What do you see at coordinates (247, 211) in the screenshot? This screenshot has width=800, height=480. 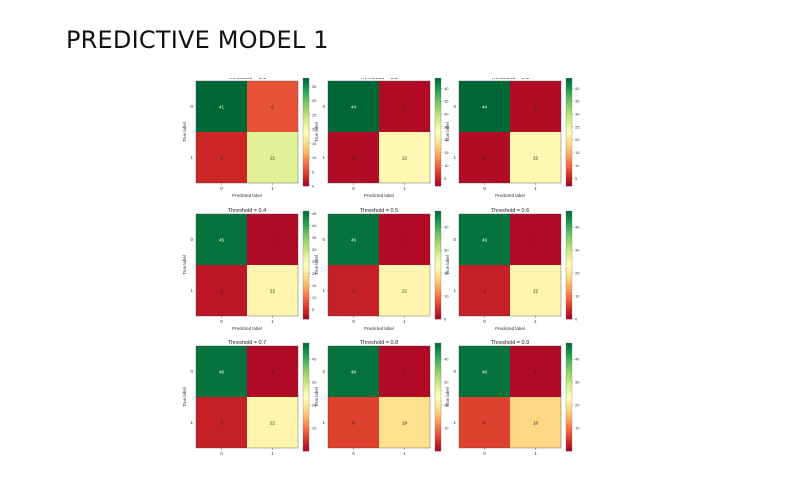 I see `matrix-title: Threshold = 0.4` at bounding box center [247, 211].